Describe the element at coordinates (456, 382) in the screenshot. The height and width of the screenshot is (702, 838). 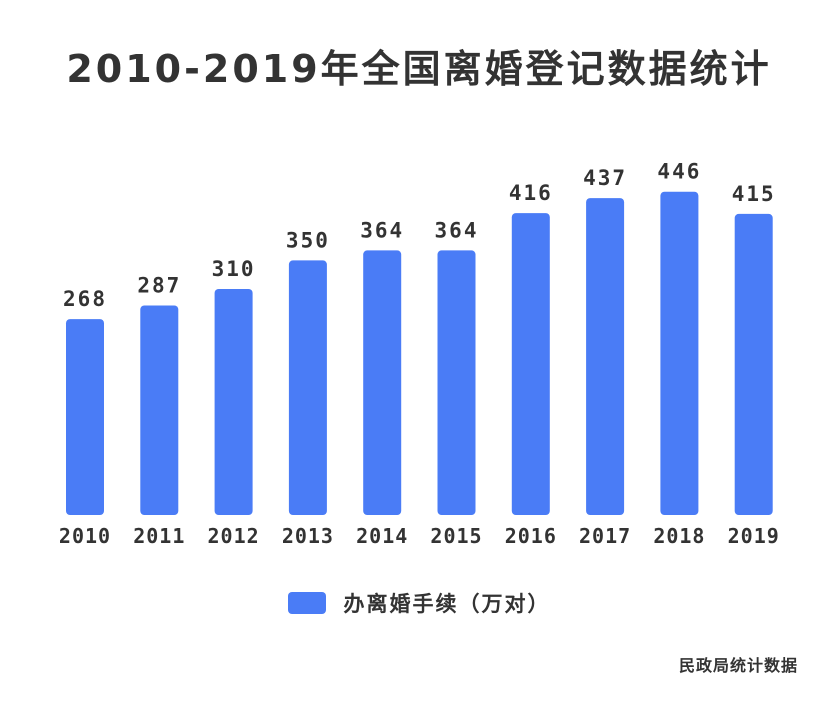
I see `bar-2015` at that location.